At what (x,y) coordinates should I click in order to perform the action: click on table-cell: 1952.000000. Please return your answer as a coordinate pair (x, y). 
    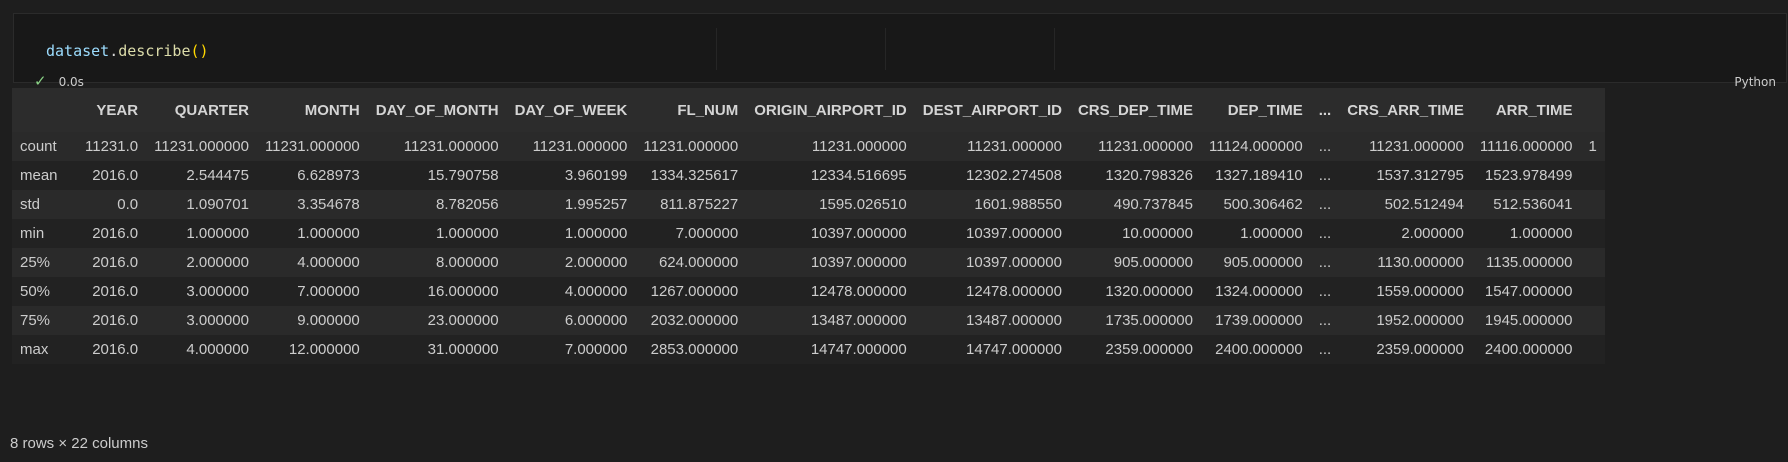
    Looking at the image, I should click on (1420, 320).